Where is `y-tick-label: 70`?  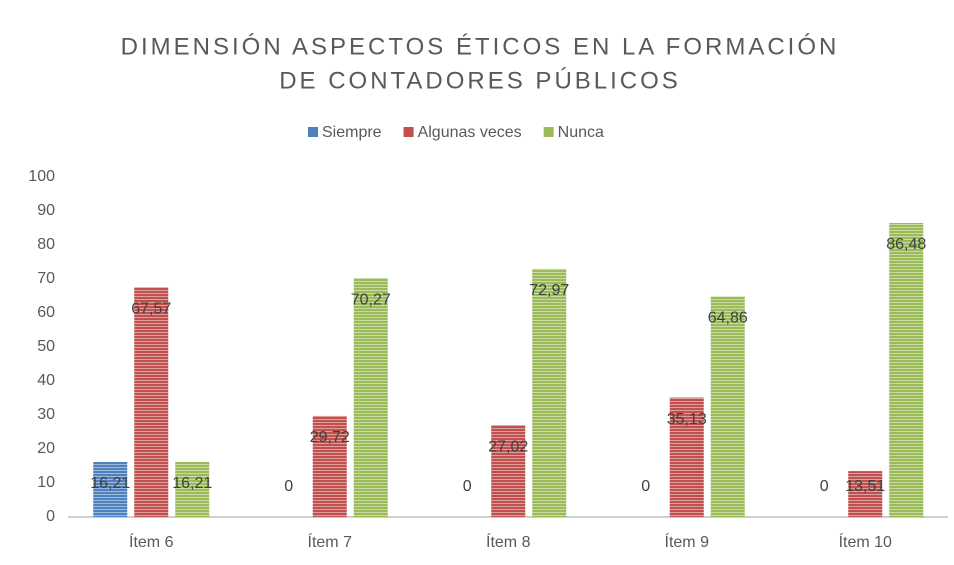
y-tick-label: 70 is located at coordinates (46, 278).